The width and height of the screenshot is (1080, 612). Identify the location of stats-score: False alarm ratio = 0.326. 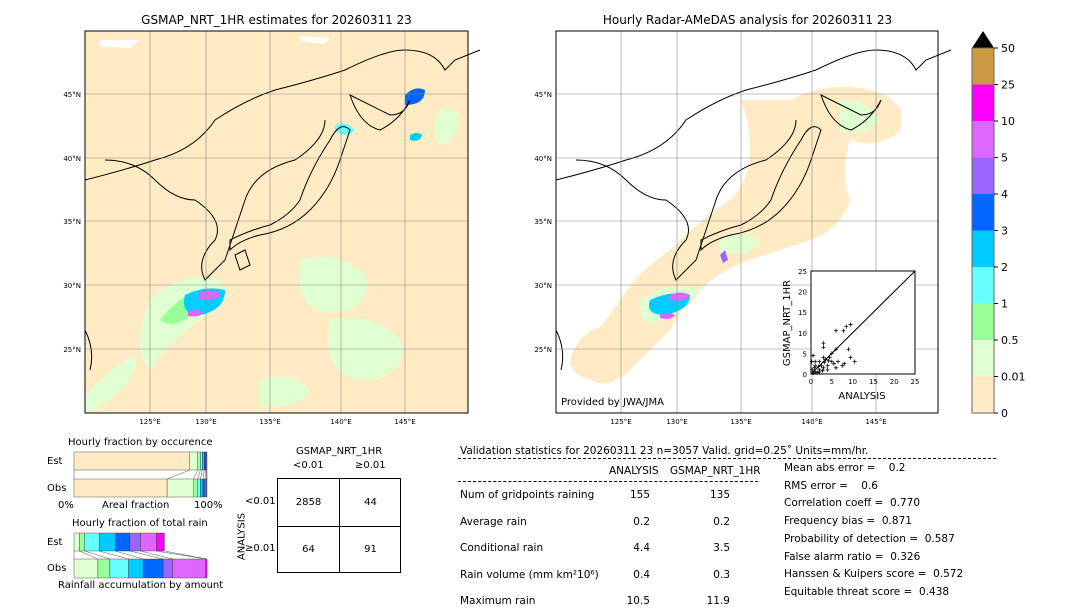
(852, 556).